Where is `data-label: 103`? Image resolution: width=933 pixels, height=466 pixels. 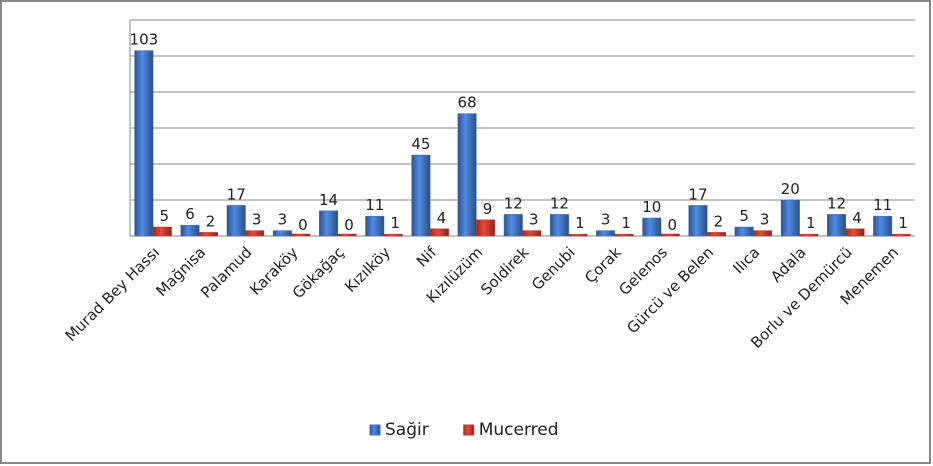 data-label: 103 is located at coordinates (144, 40).